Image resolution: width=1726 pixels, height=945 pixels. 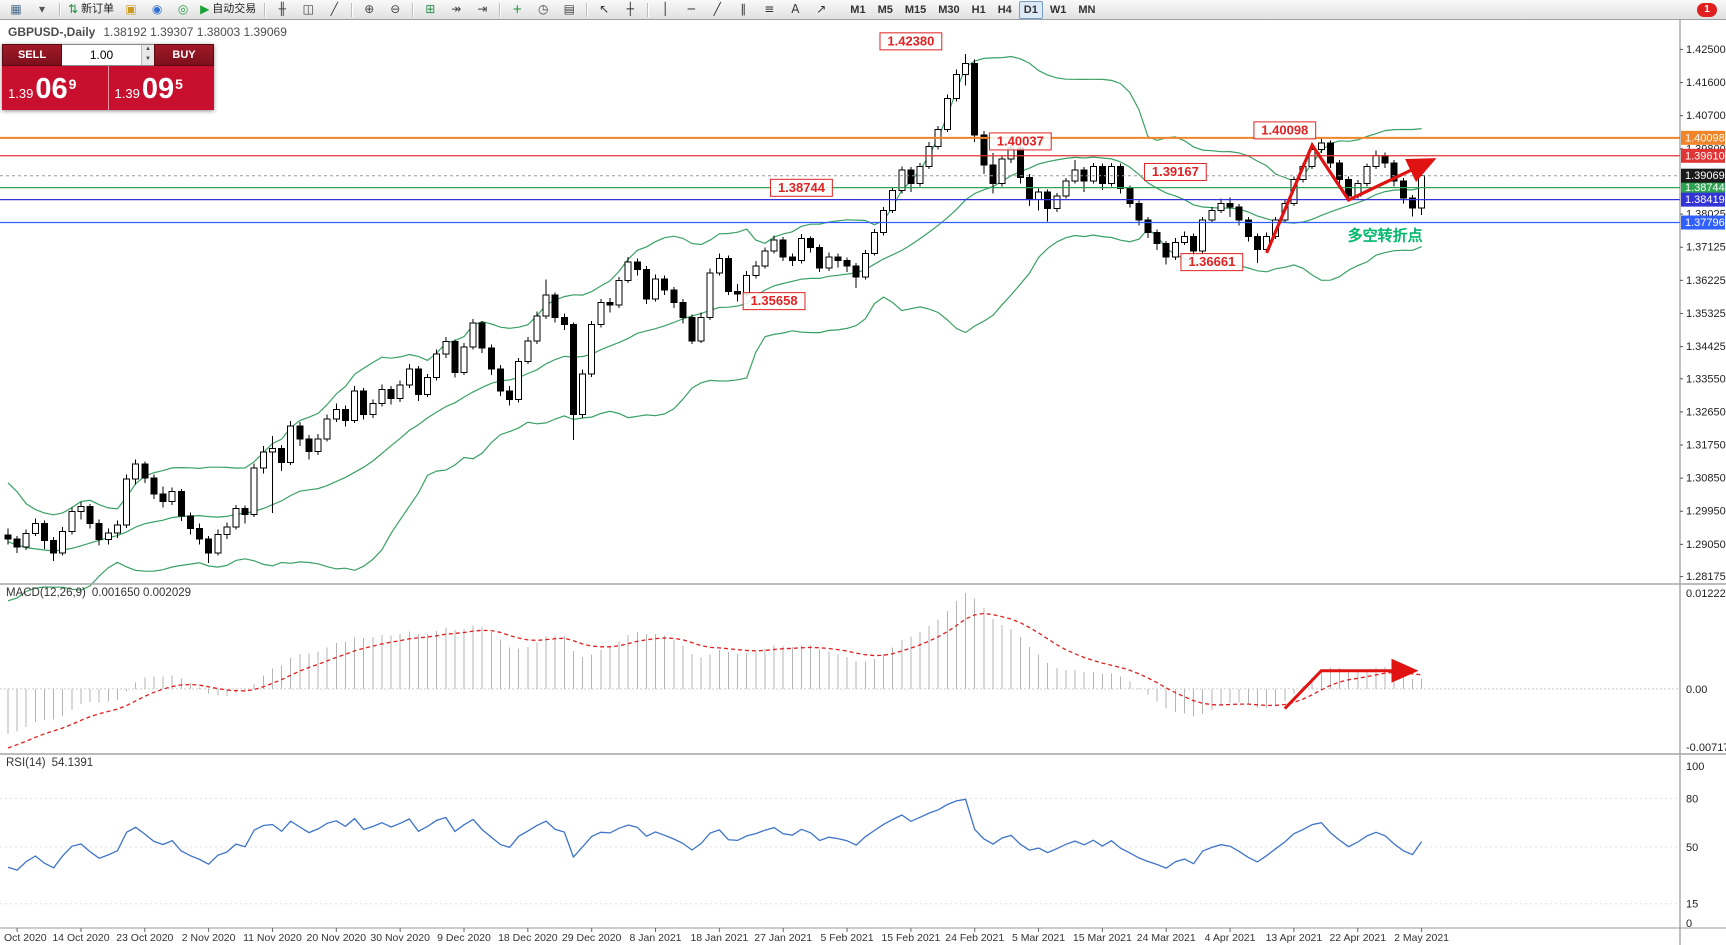 I want to click on date-axis-label: 18 Dec 2020, so click(x=528, y=938).